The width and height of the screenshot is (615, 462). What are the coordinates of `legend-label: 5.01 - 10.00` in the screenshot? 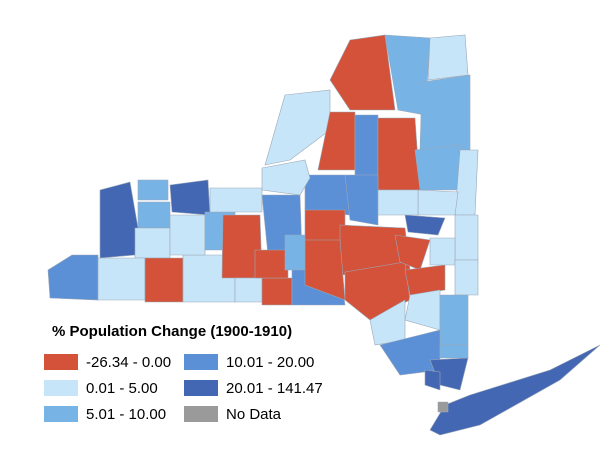 It's located at (126, 414).